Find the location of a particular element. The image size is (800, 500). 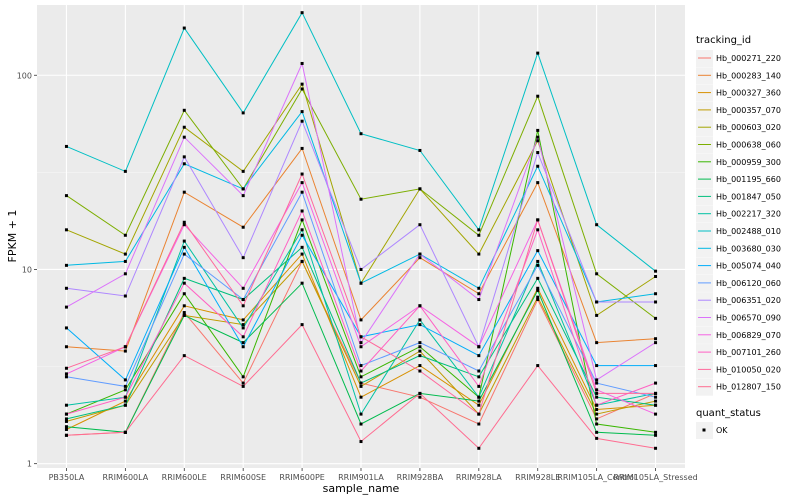

legend-label: Hb_001847_050 is located at coordinates (748, 196).